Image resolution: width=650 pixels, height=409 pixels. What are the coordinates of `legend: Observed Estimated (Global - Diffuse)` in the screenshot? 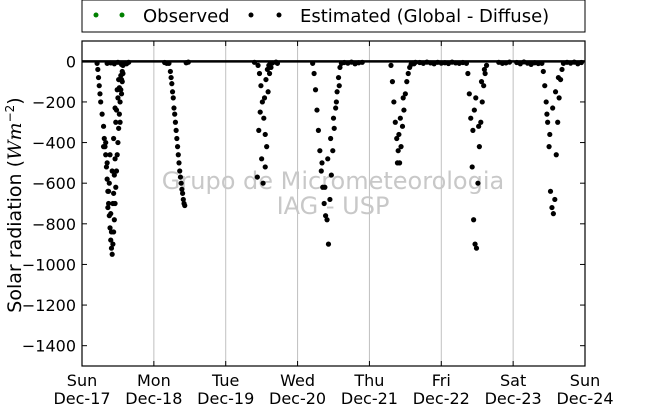 It's located at (333, 16).